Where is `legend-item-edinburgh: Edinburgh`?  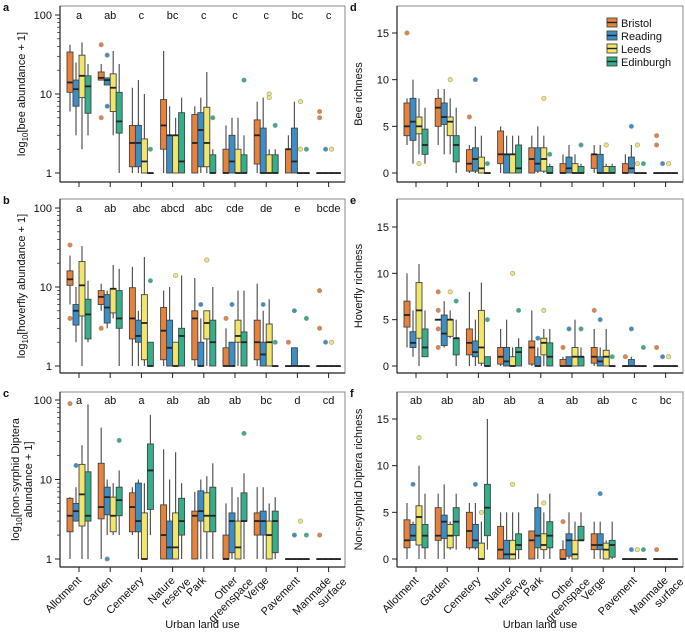
legend-item-edinburgh: Edinburgh is located at coordinates (638, 62).